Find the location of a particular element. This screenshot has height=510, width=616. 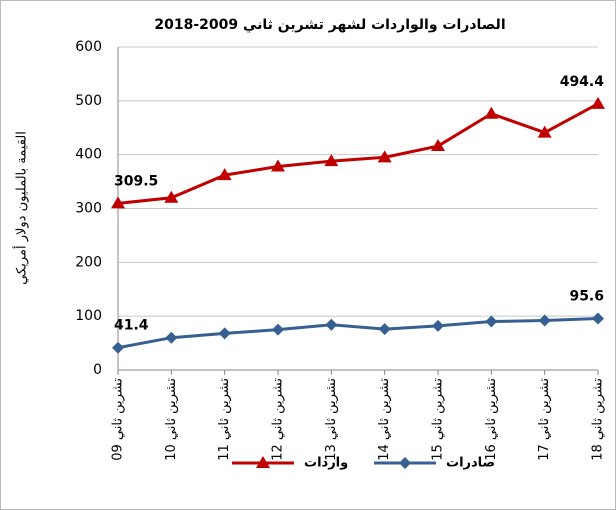

x-tick-label: تشرين ثاني 17 is located at coordinates (544, 419).